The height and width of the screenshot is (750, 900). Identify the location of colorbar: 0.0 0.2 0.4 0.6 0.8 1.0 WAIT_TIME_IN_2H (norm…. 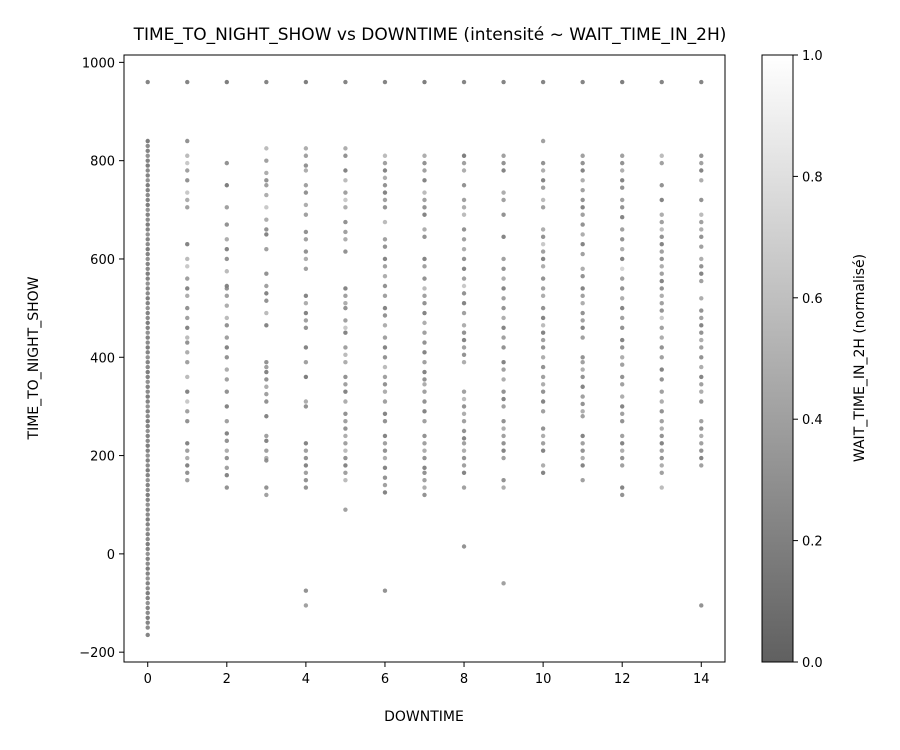
(814, 360).